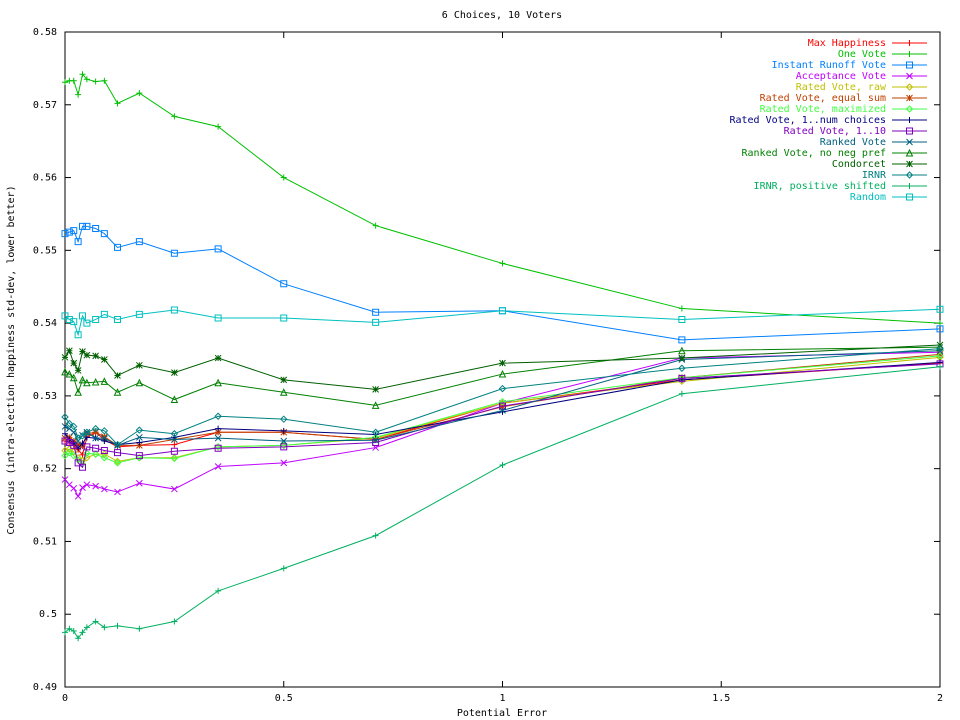 This screenshot has width=960, height=720. Describe the element at coordinates (820, 186) in the screenshot. I see `legend-label: IRNR, positive shifted` at that location.